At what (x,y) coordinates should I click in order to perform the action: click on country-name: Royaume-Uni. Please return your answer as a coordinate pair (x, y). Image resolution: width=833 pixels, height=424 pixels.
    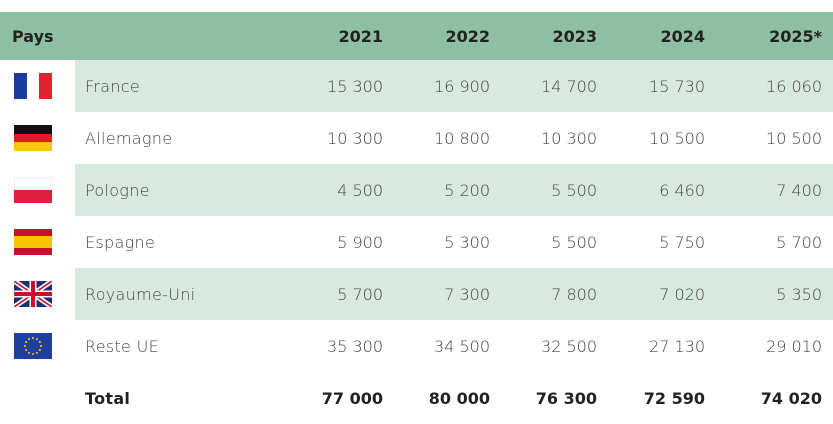
    Looking at the image, I should click on (168, 294).